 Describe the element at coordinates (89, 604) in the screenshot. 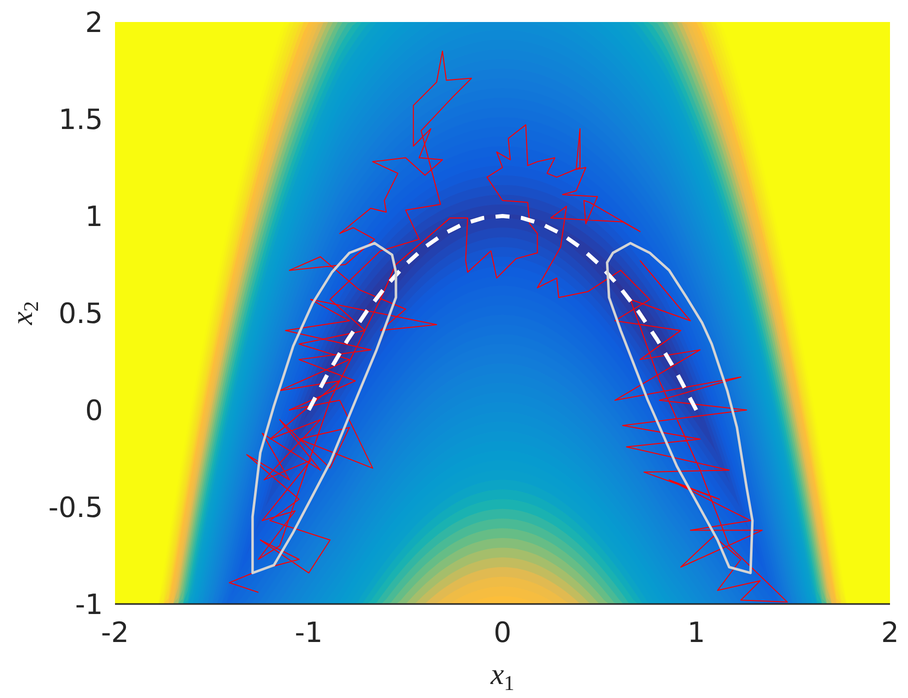

I see `y-tick-label: -1` at that location.